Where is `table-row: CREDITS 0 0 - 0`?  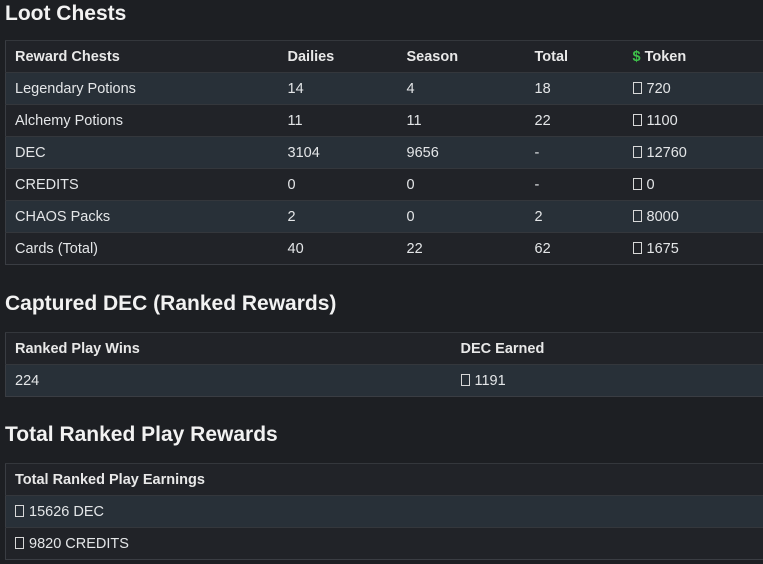
table-row: CREDITS 0 0 - 0 is located at coordinates (384, 184).